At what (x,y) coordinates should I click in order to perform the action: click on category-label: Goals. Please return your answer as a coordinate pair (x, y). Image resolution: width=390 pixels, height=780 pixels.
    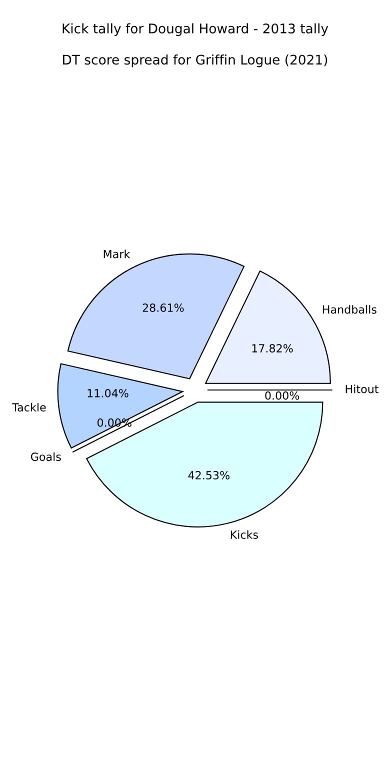
    Looking at the image, I should click on (45, 456).